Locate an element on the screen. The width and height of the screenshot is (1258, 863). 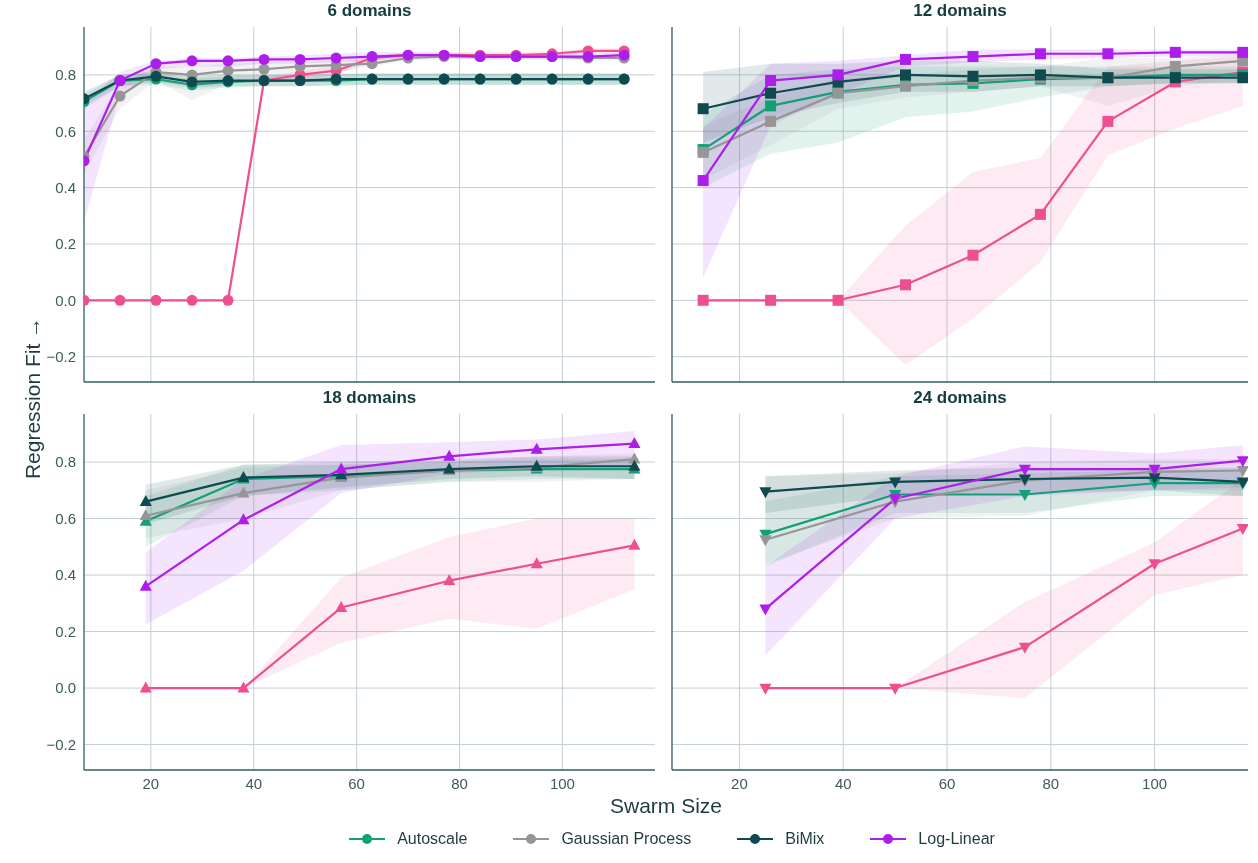
chart-title: 24 domains is located at coordinates (960, 398).